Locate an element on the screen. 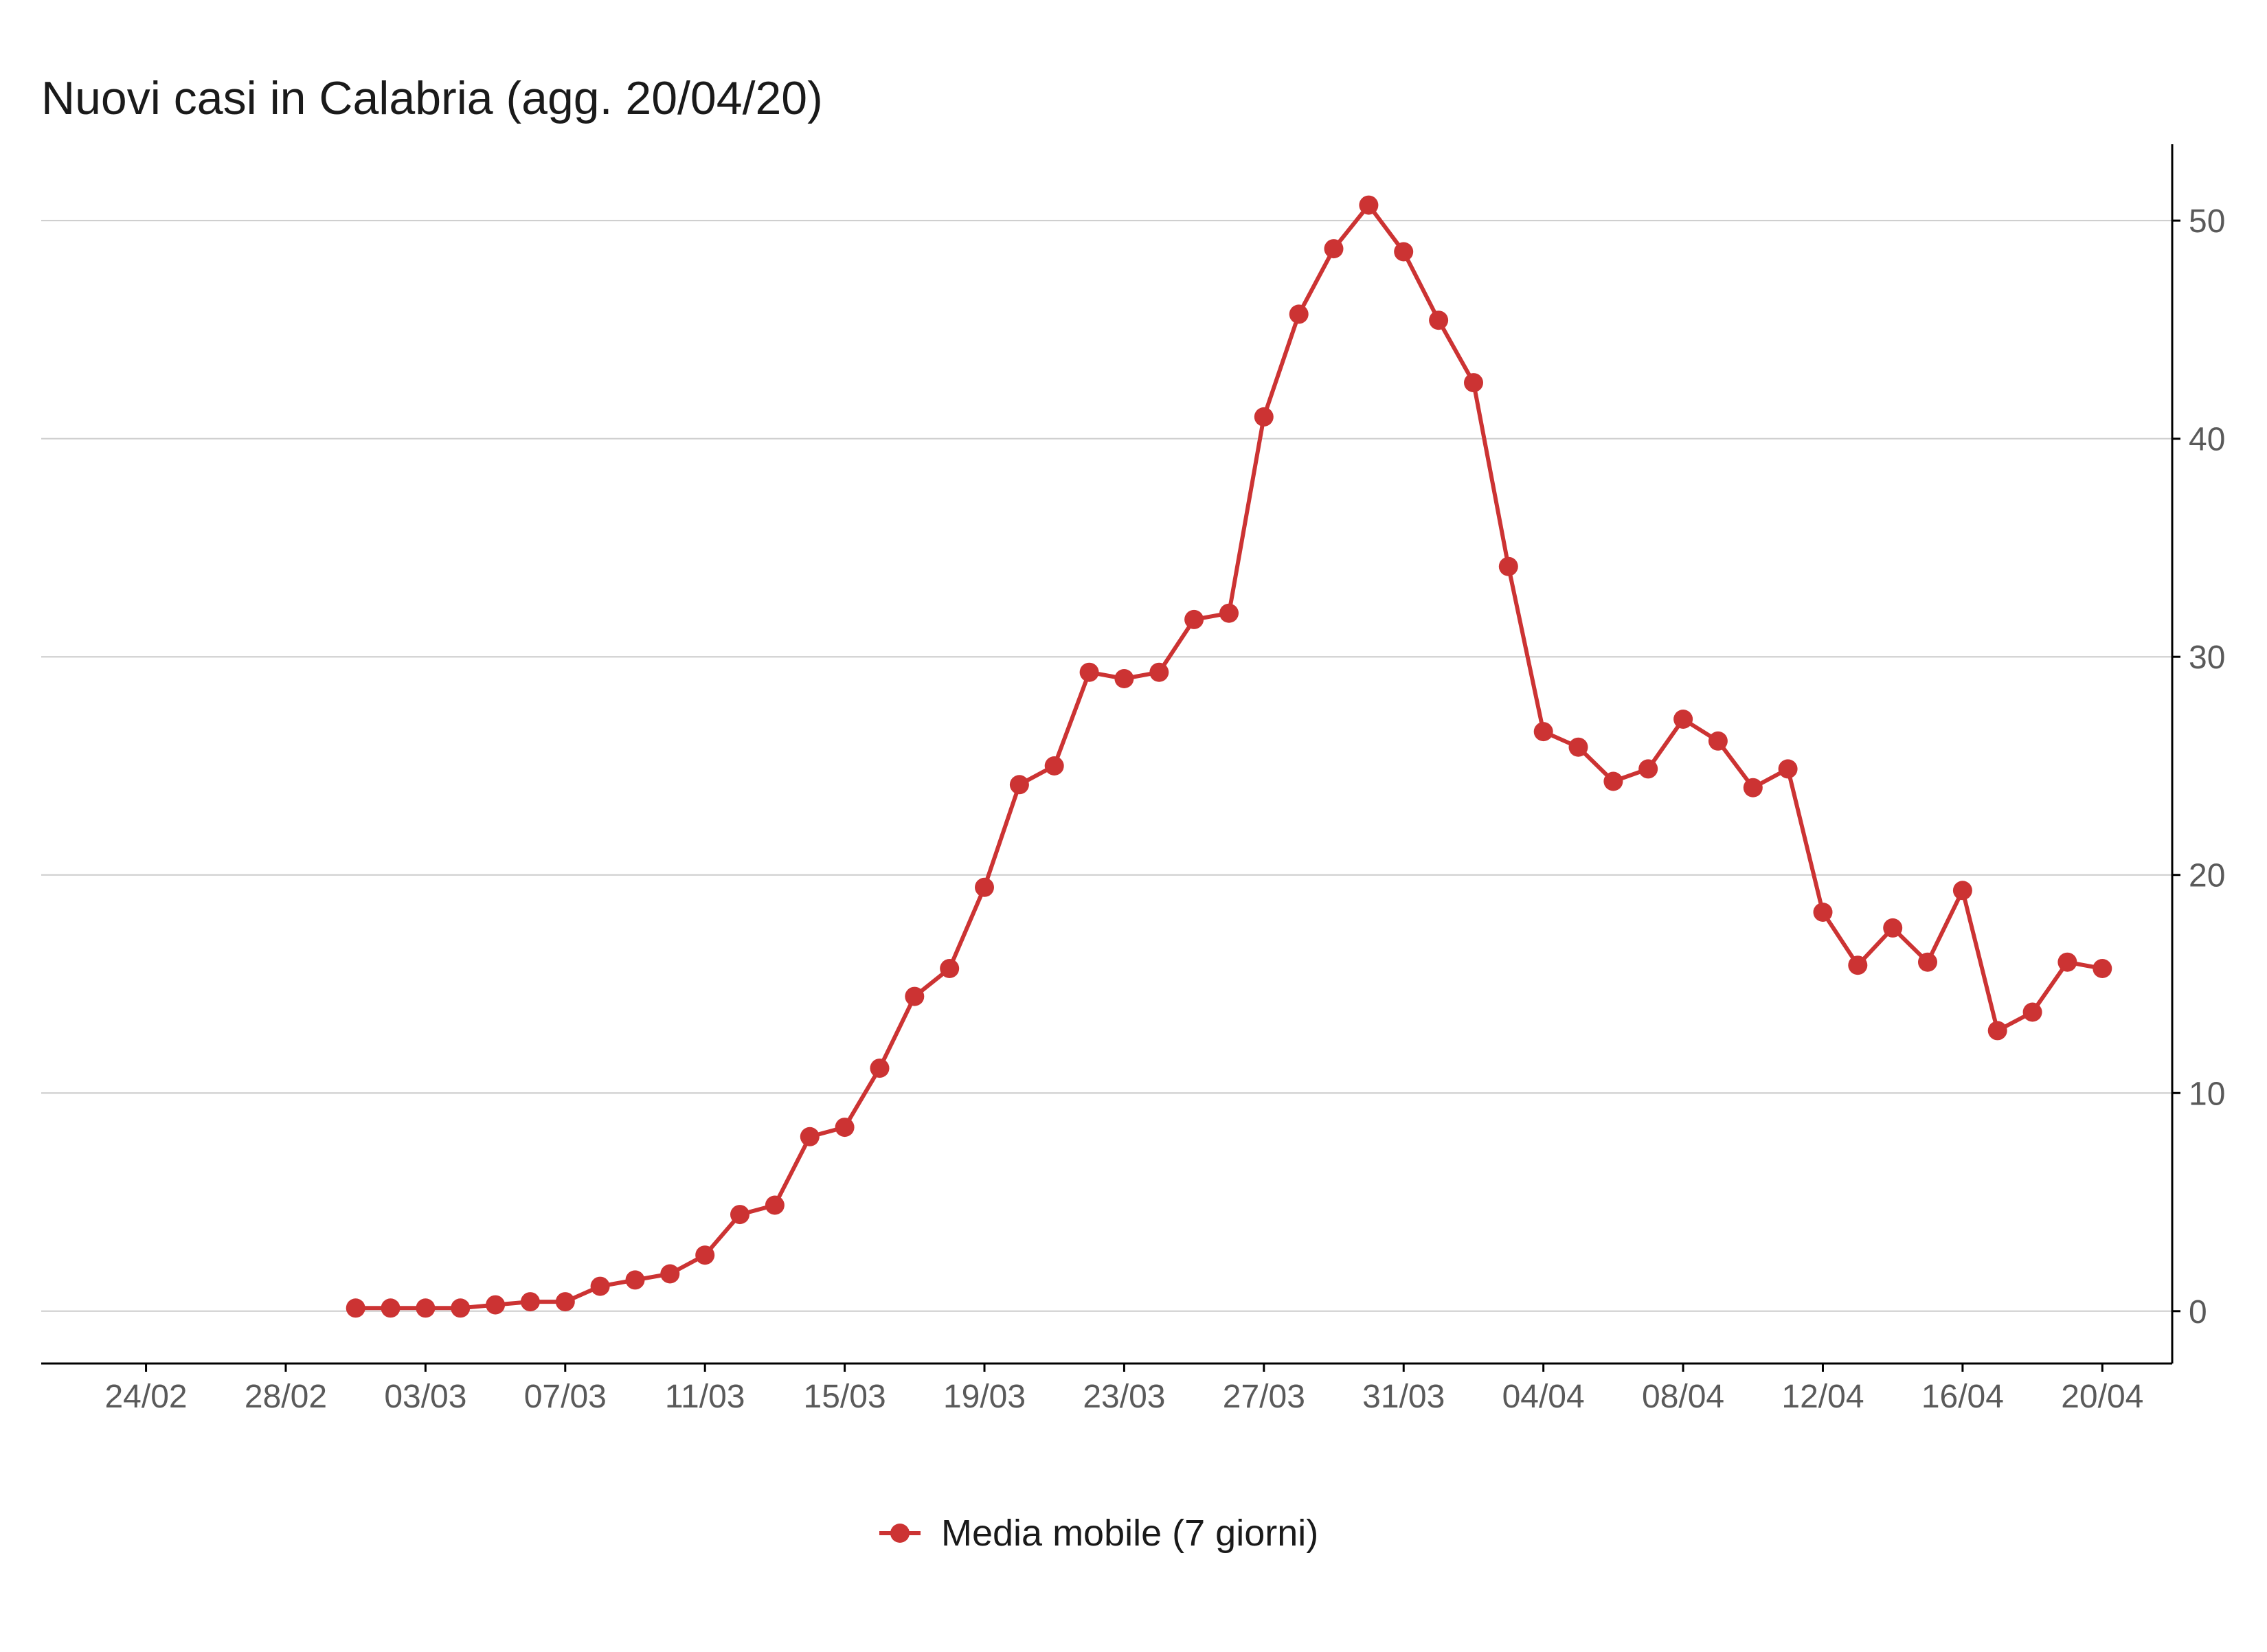 This screenshot has width=2267, height=1652. x-tick-label: 31/03 is located at coordinates (1404, 1397).